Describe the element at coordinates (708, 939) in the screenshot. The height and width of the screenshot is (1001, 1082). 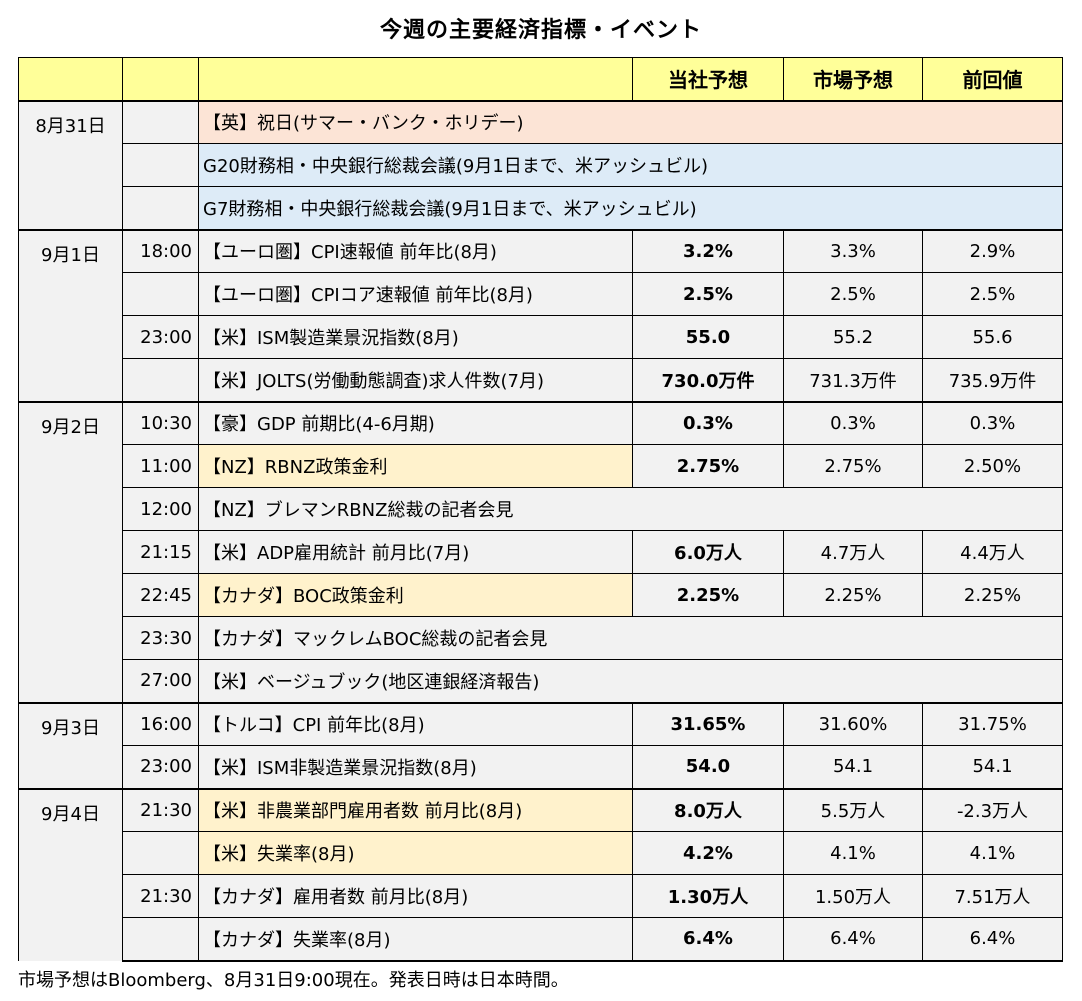
I see `own-forecast-cell: 6.4%` at that location.